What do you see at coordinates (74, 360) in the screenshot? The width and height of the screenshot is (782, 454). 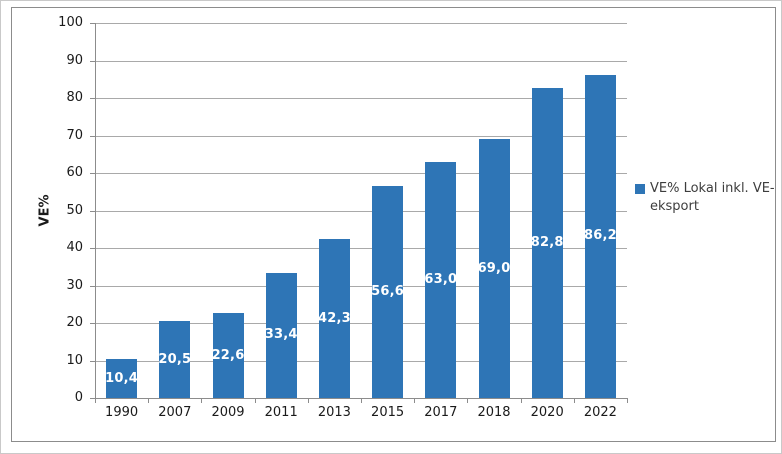 I see `y-tick-label: 10` at bounding box center [74, 360].